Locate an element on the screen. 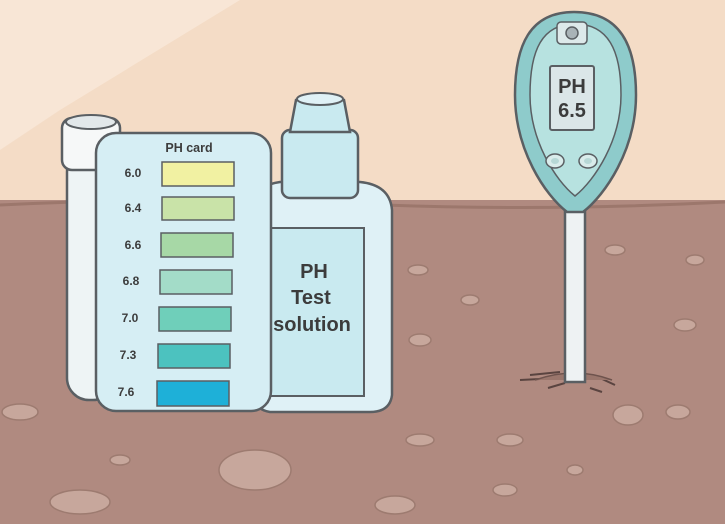 The width and height of the screenshot is (725, 524). meter-probe is located at coordinates (575, 296).